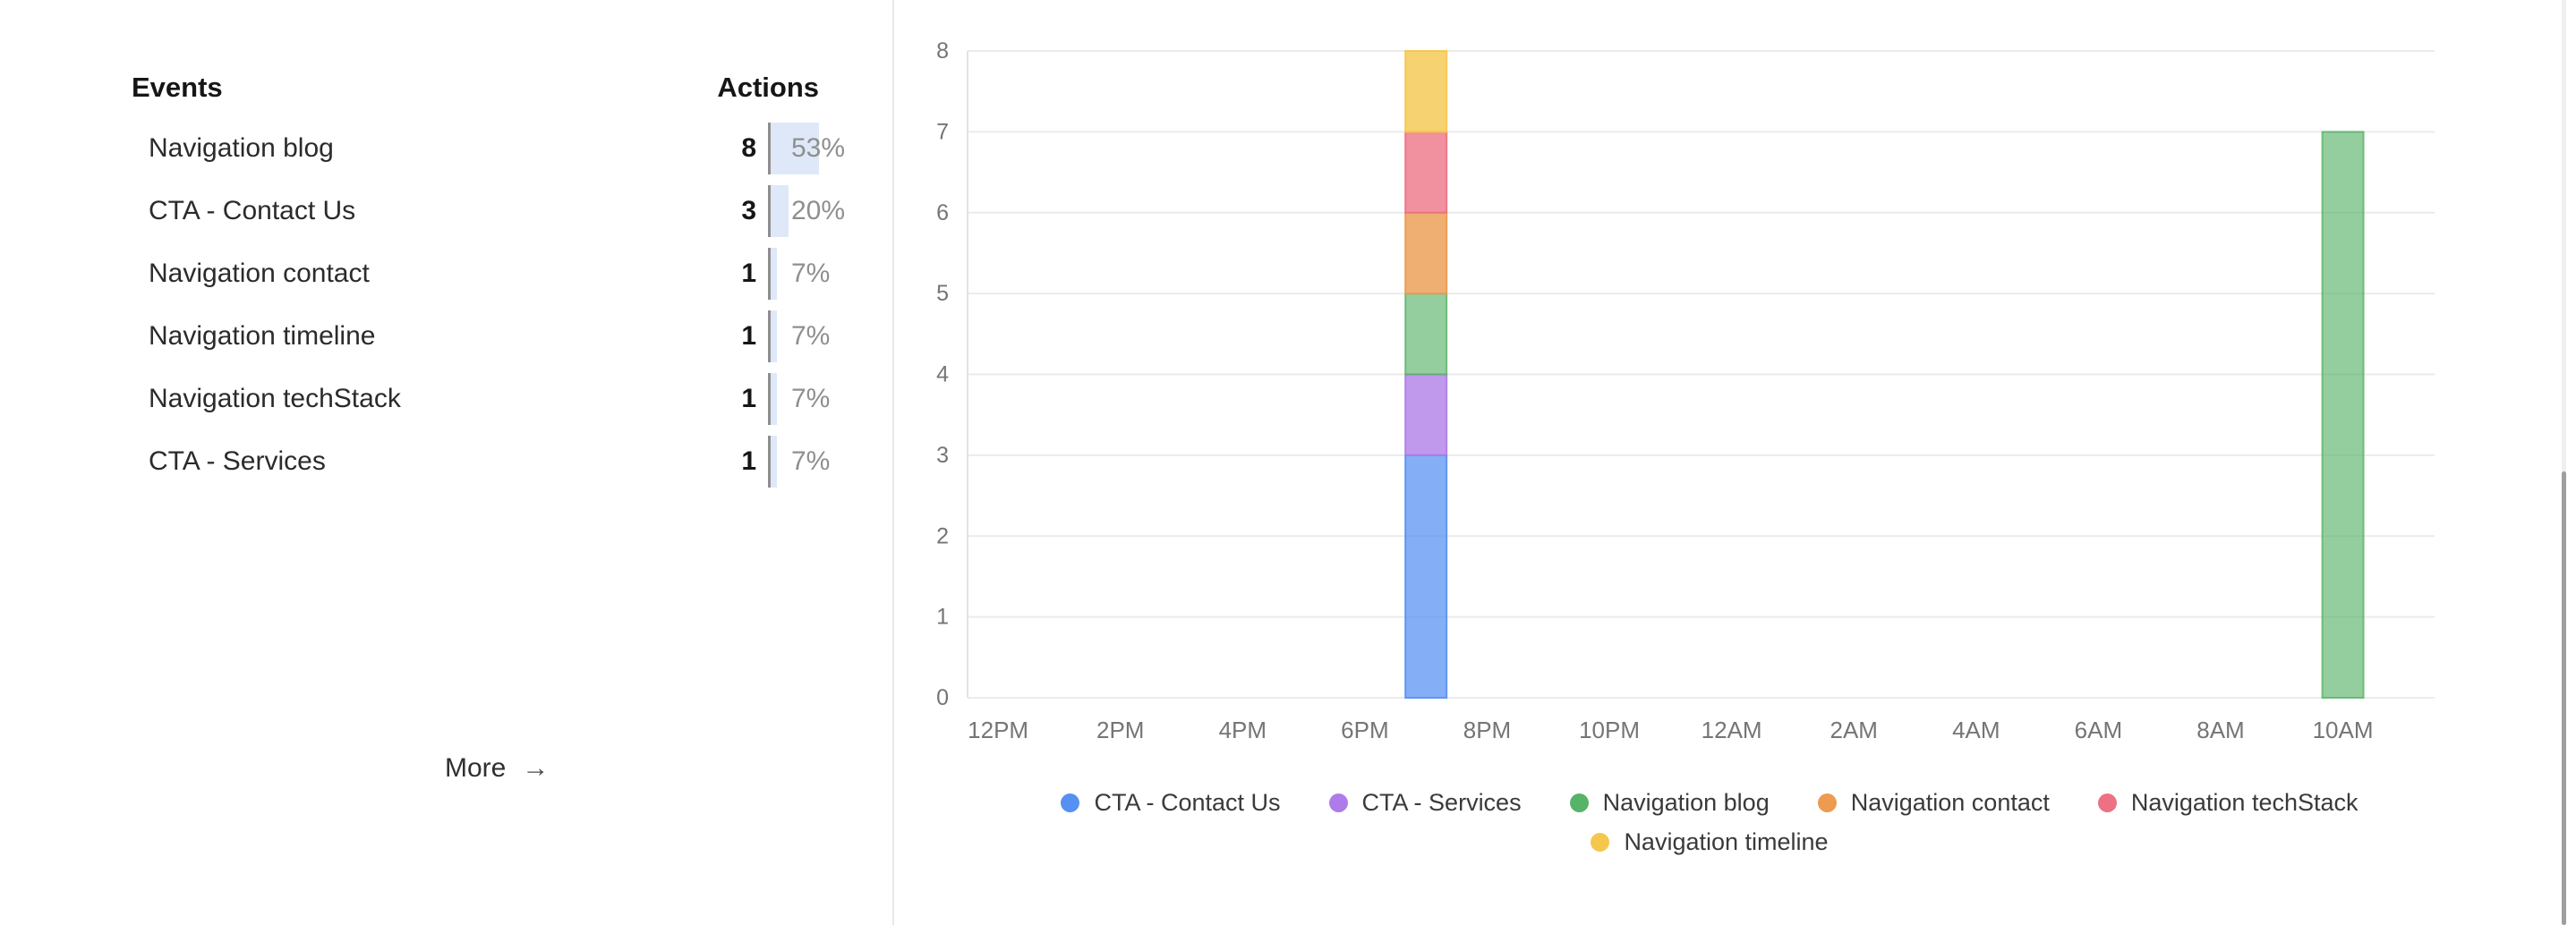 The height and width of the screenshot is (925, 2576). Describe the element at coordinates (1487, 730) in the screenshot. I see `x-axis-tick-label: 8PM` at that location.